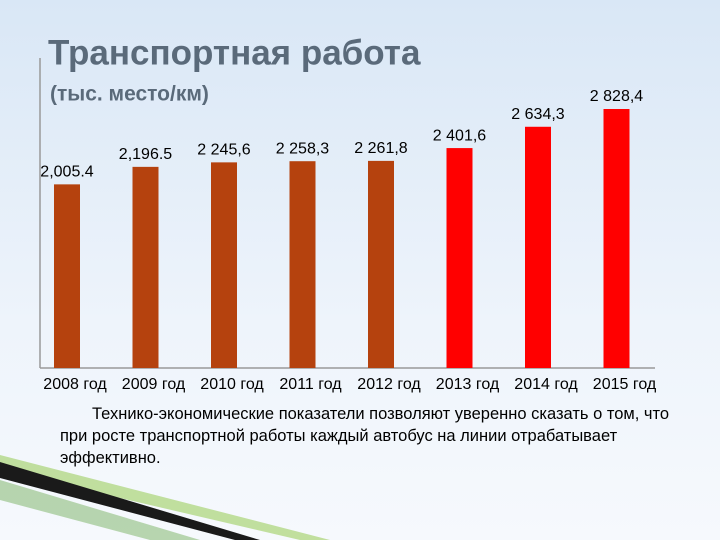  I want to click on x-tick-label: 2010 год, so click(232, 384).